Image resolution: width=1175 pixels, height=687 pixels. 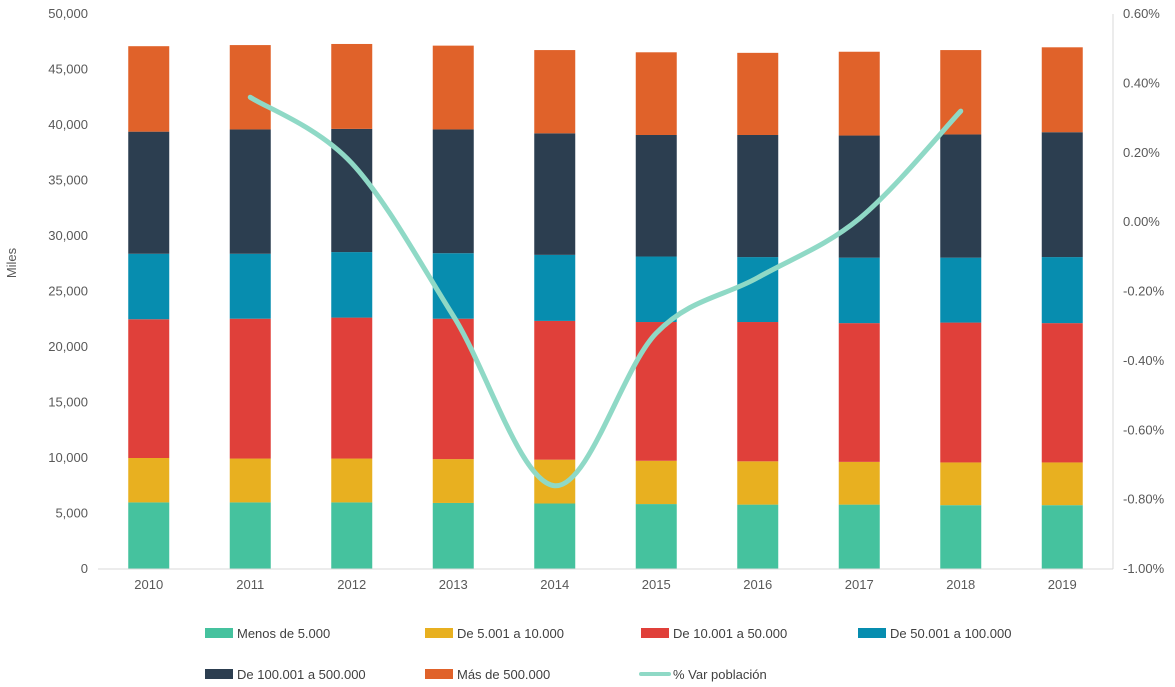 I want to click on legend-item-de-50-001-a-100-000: De 50.001 a 100.000, so click(x=934, y=633).